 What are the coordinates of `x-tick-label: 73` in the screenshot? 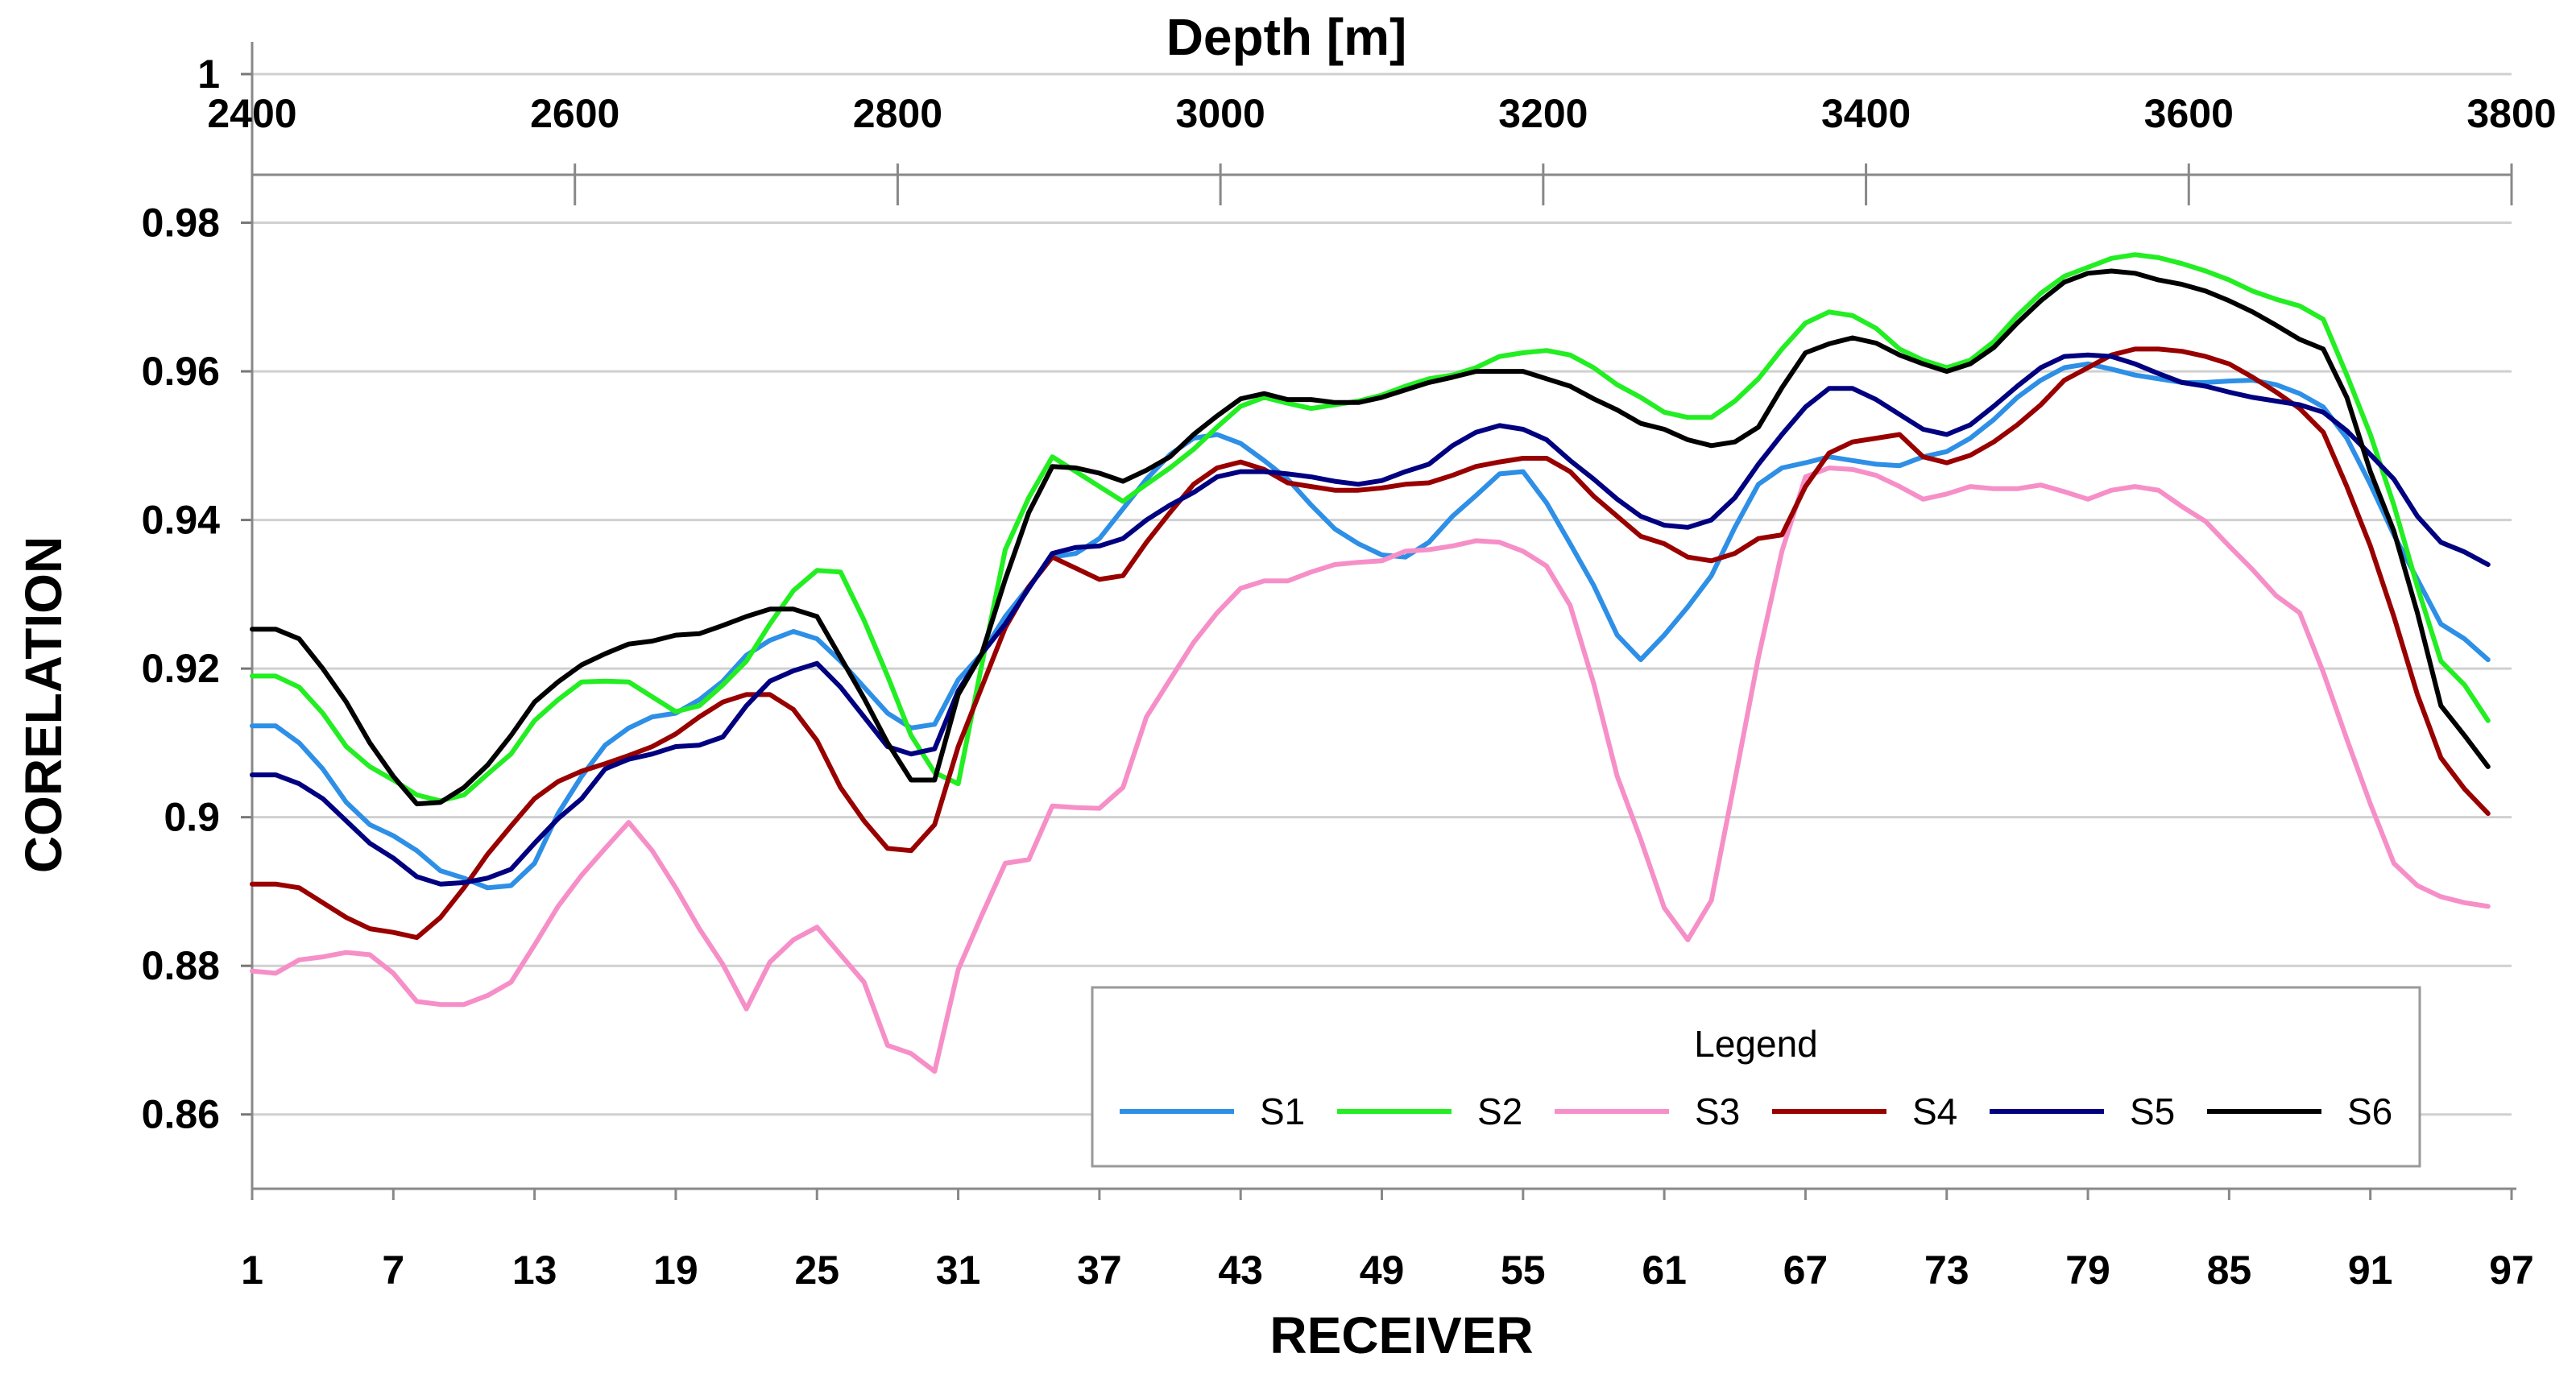 It's located at (1946, 1270).